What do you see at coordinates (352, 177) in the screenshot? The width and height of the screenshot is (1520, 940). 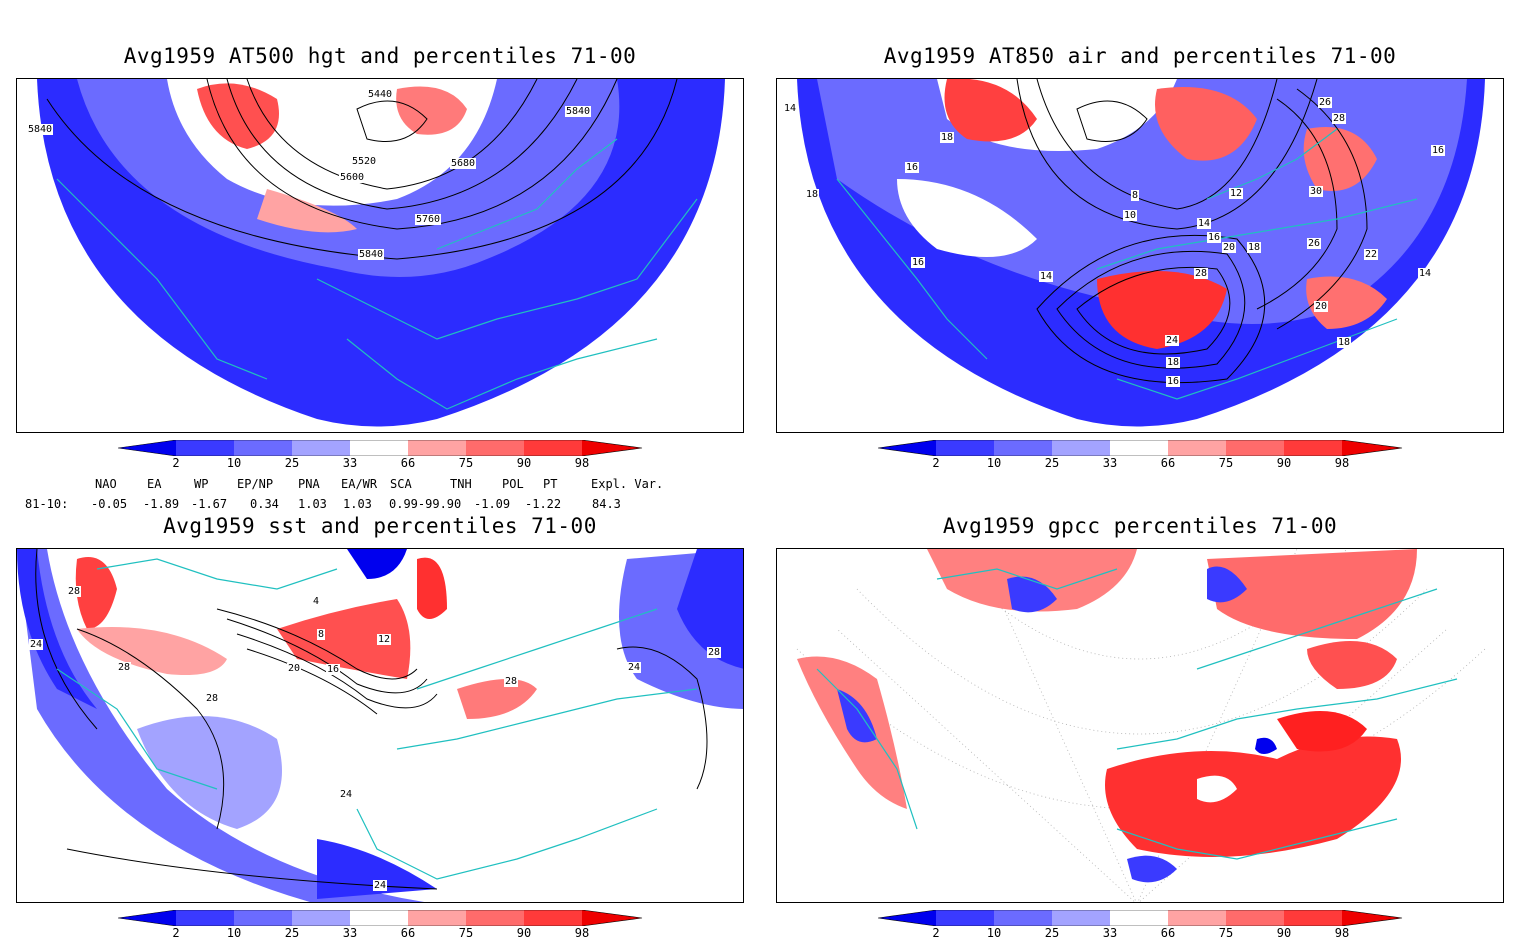 I see `contour-label: 5600` at bounding box center [352, 177].